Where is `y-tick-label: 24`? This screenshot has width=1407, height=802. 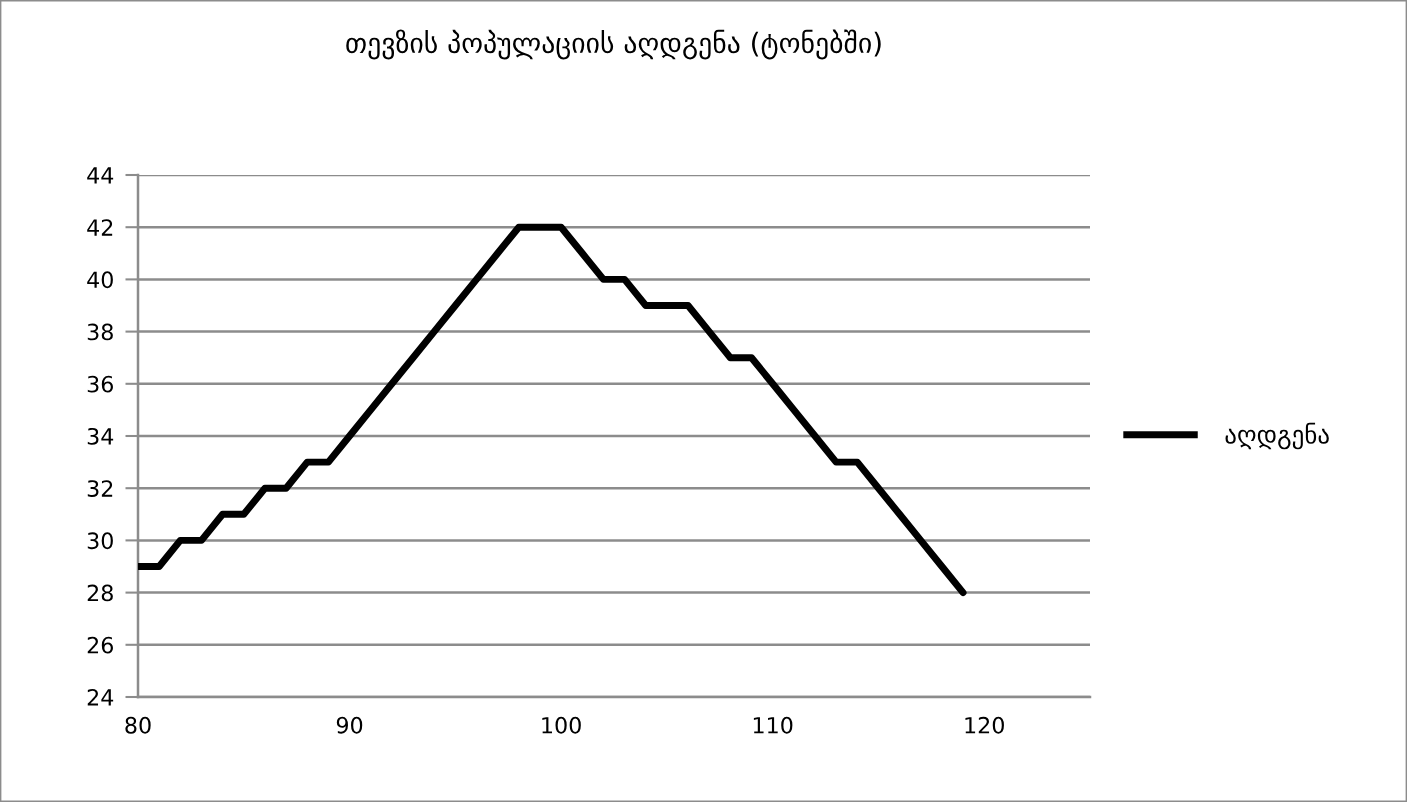 y-tick-label: 24 is located at coordinates (100, 697).